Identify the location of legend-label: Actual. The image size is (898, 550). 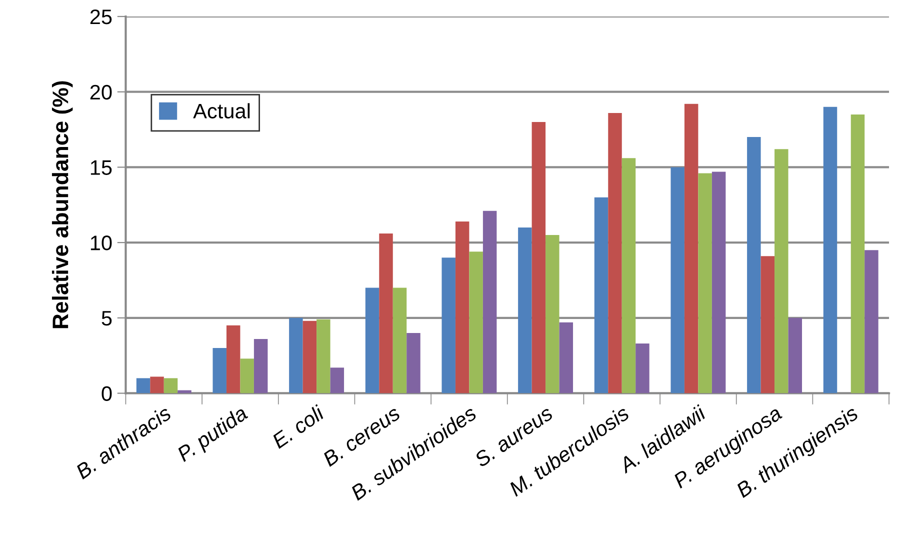
(221, 110).